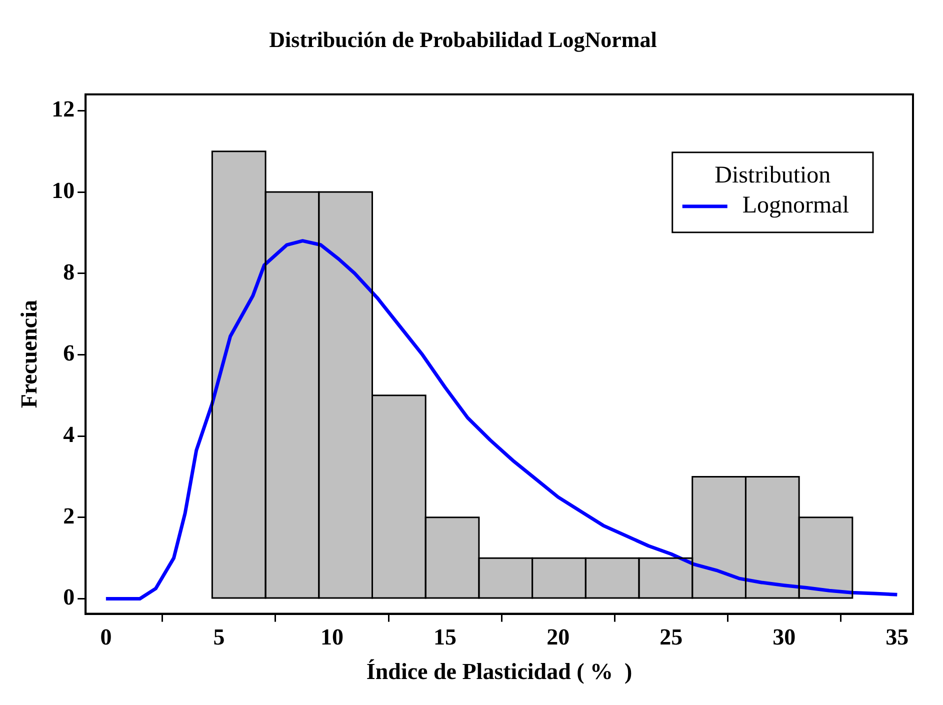 The height and width of the screenshot is (705, 943). Describe the element at coordinates (796, 205) in the screenshot. I see `legend-label: Lognormal` at that location.